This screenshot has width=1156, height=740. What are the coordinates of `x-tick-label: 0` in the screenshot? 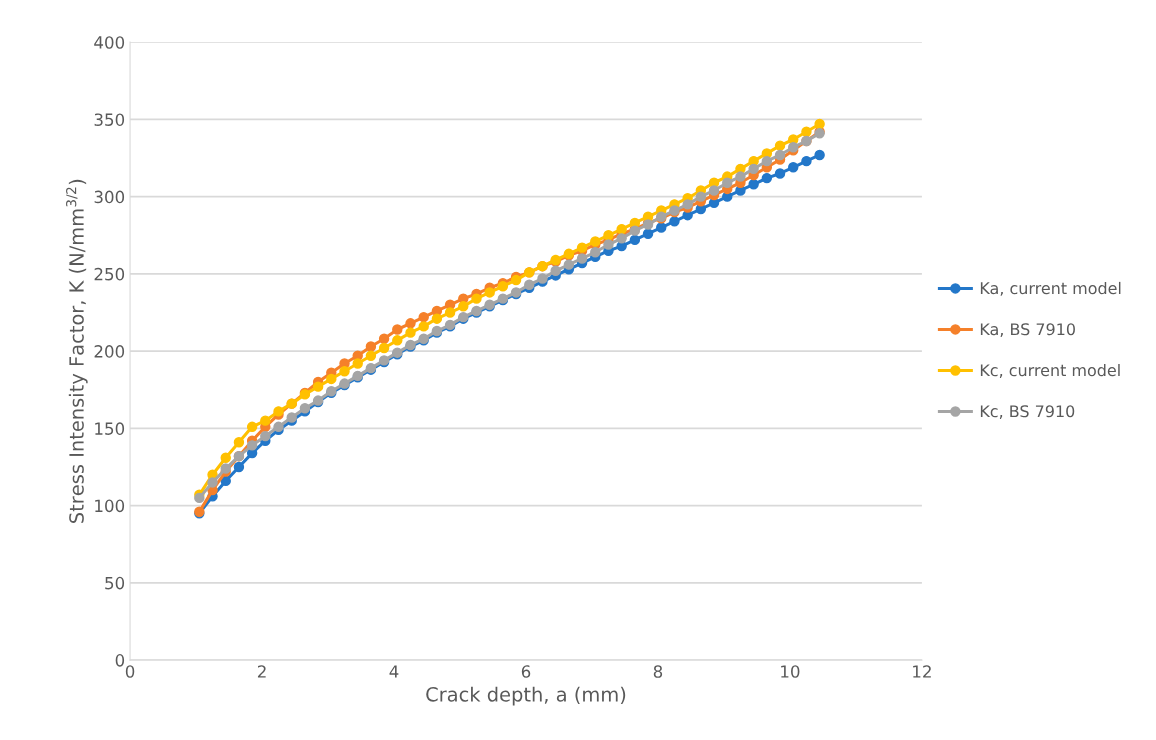 It's located at (130, 671).